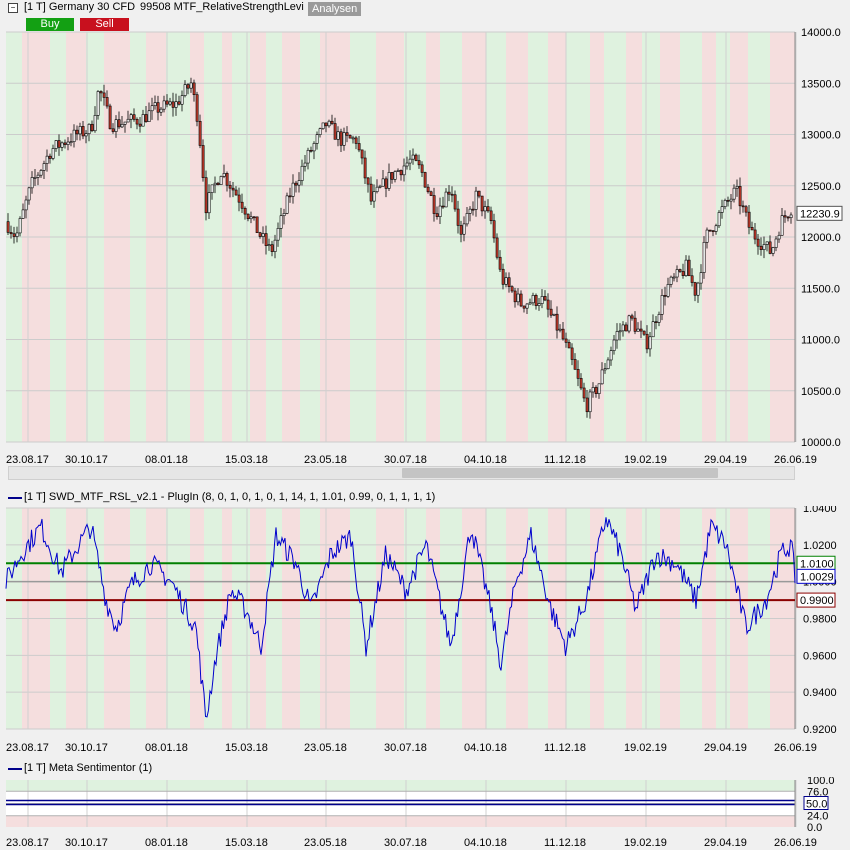 The height and width of the screenshot is (850, 850). Describe the element at coordinates (821, 136) in the screenshot. I see `price-tick-label: 13000.0` at that location.